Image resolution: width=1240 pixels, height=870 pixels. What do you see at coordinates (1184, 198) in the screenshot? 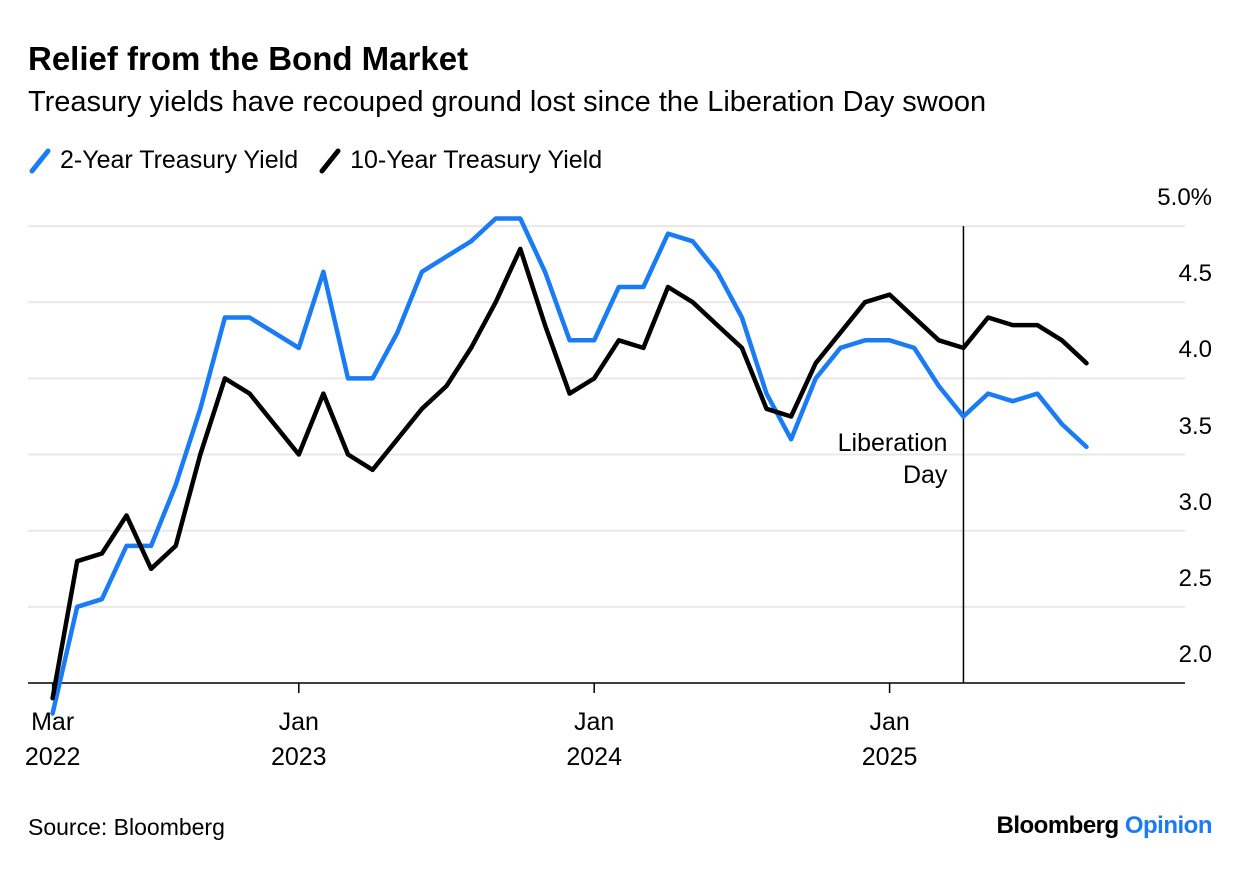
I see `y-tick-label: 5.0%` at bounding box center [1184, 198].